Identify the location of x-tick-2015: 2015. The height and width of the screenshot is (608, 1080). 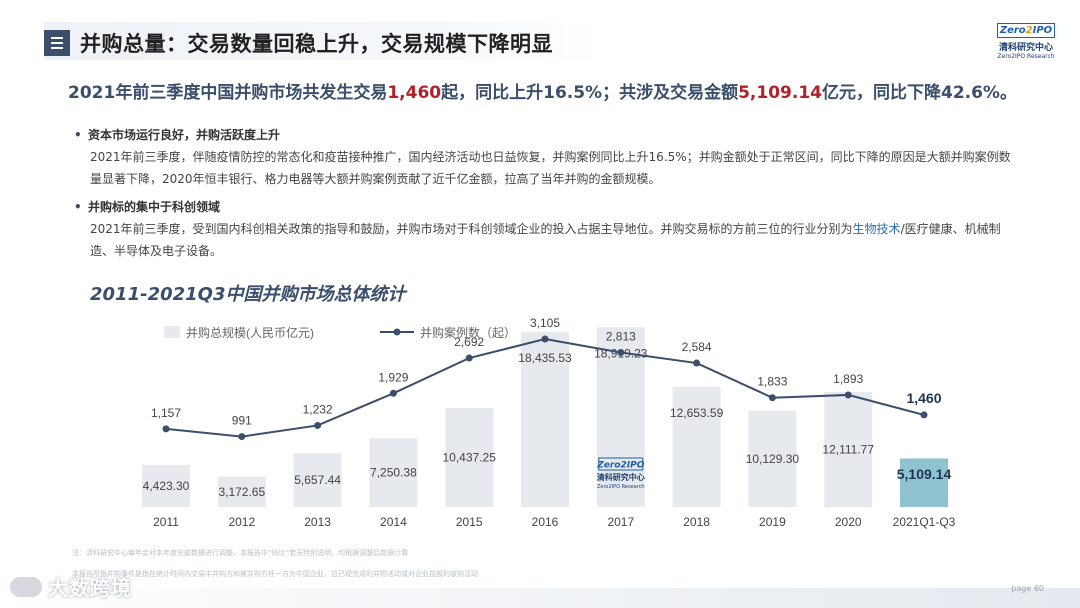
(469, 522).